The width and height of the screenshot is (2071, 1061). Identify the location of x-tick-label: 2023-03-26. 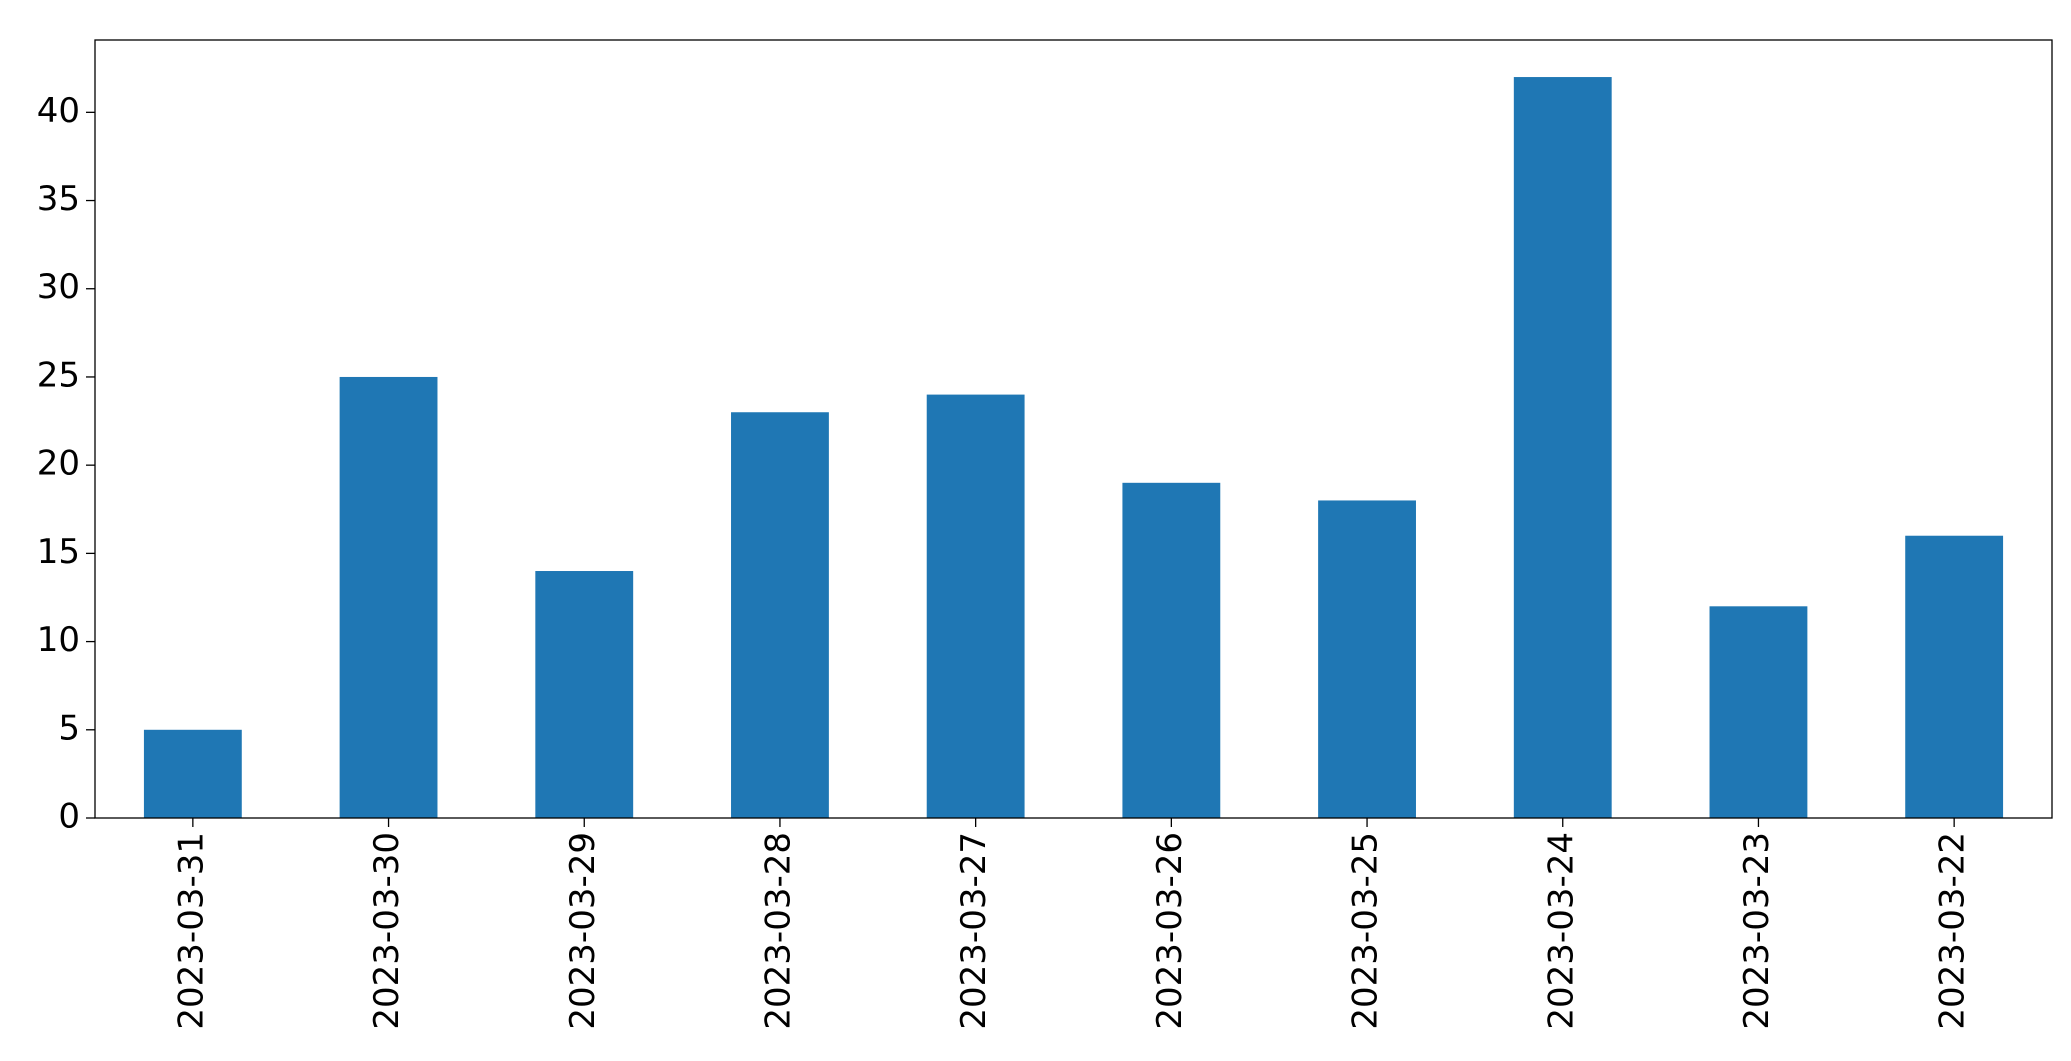
(1170, 931).